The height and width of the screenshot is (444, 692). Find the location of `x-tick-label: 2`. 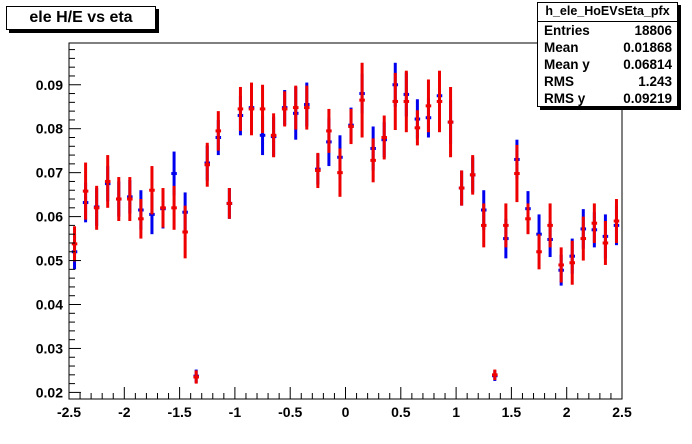

x-tick-label: 2 is located at coordinates (567, 412).